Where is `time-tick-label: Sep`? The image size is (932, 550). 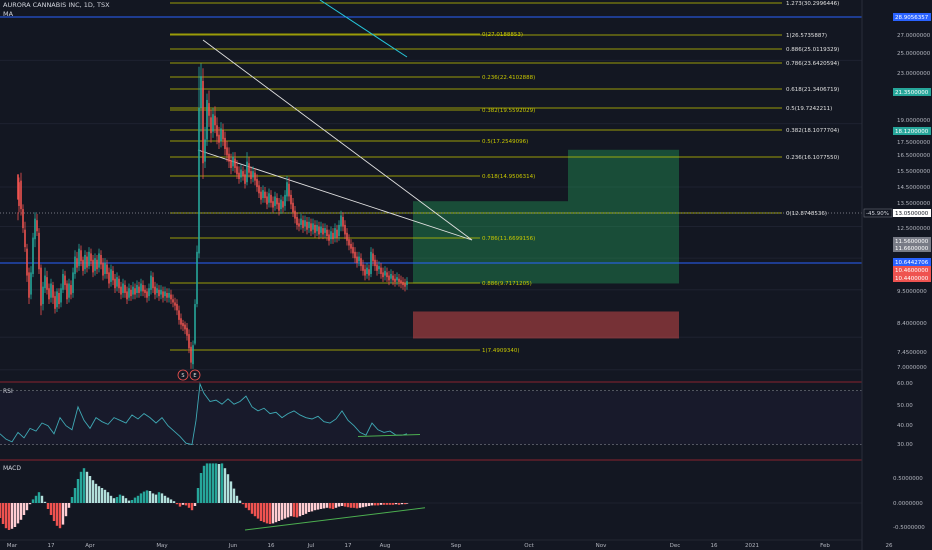 time-tick-label: Sep is located at coordinates (456, 546).